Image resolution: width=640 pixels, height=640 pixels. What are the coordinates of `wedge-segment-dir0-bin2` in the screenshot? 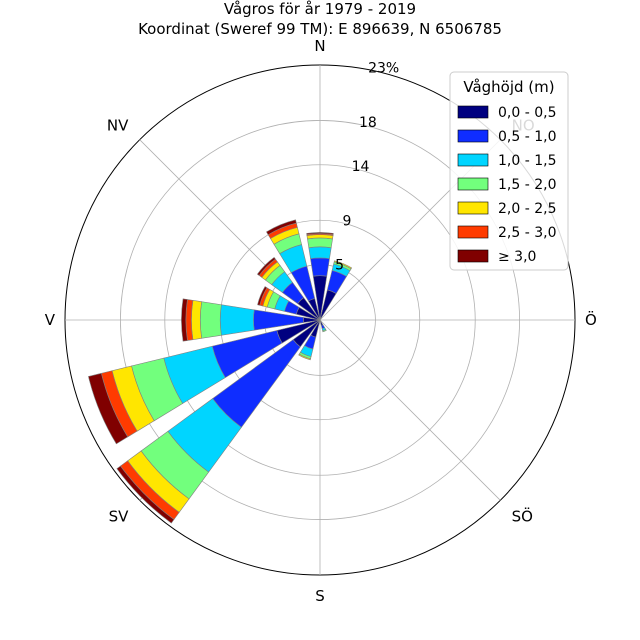 It's located at (320, 252).